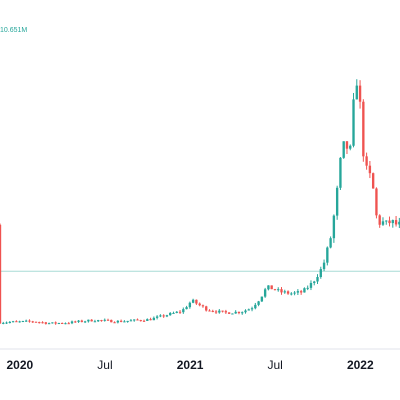 This screenshot has height=400, width=400. What do you see at coordinates (190, 365) in the screenshot?
I see `x-tick-label: 2021` at bounding box center [190, 365].